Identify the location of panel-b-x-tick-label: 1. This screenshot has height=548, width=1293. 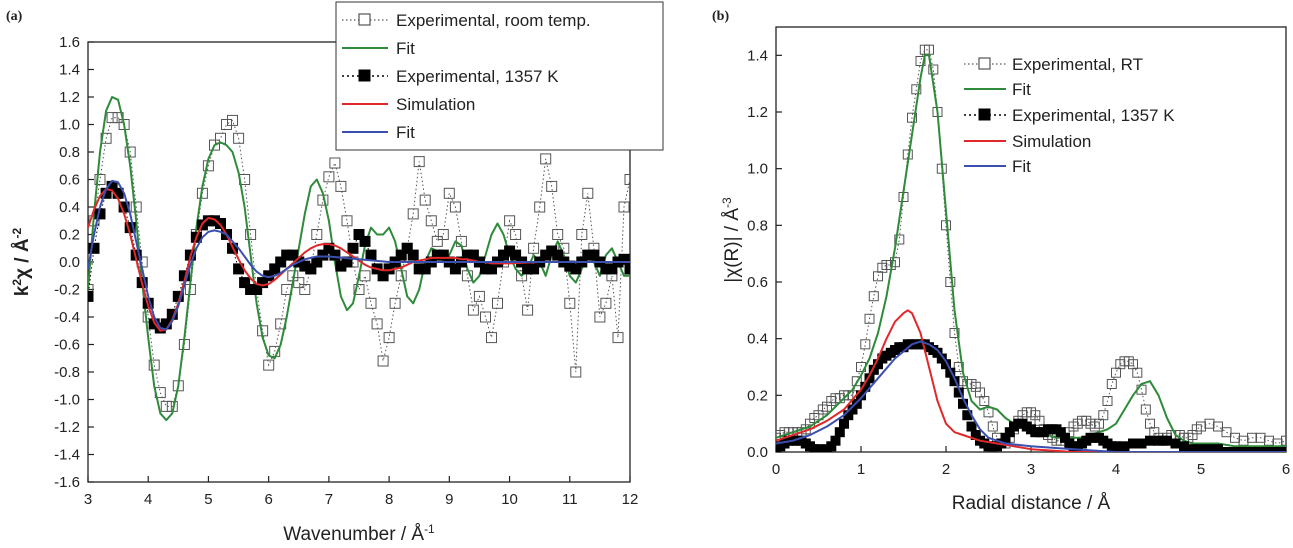
(861, 469).